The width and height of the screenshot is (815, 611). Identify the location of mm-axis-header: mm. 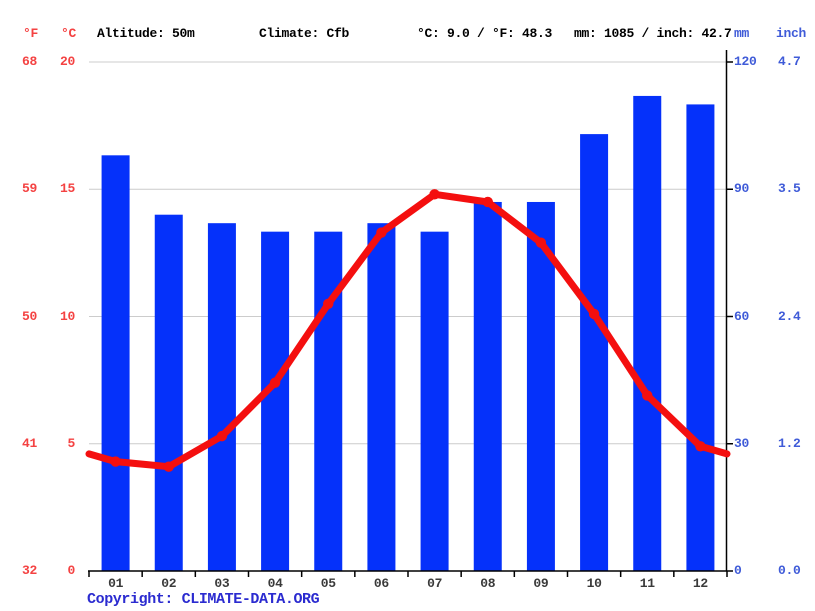
(742, 33).